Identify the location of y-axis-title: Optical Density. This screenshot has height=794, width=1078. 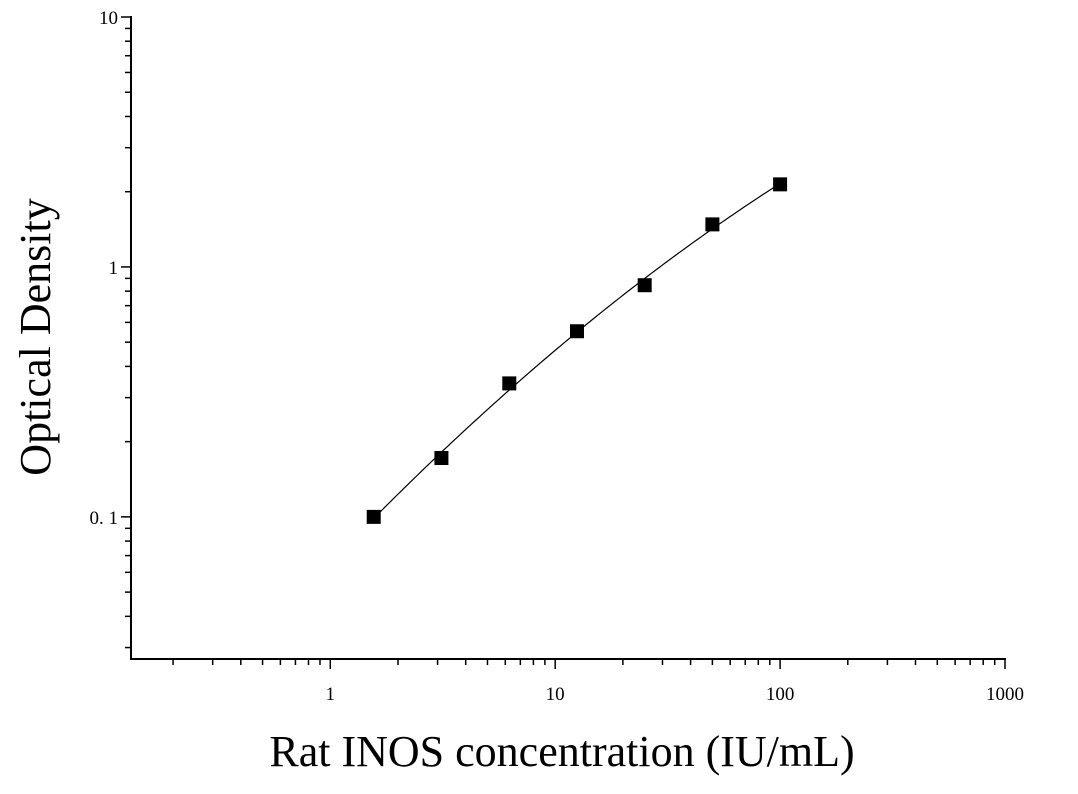
(35, 336).